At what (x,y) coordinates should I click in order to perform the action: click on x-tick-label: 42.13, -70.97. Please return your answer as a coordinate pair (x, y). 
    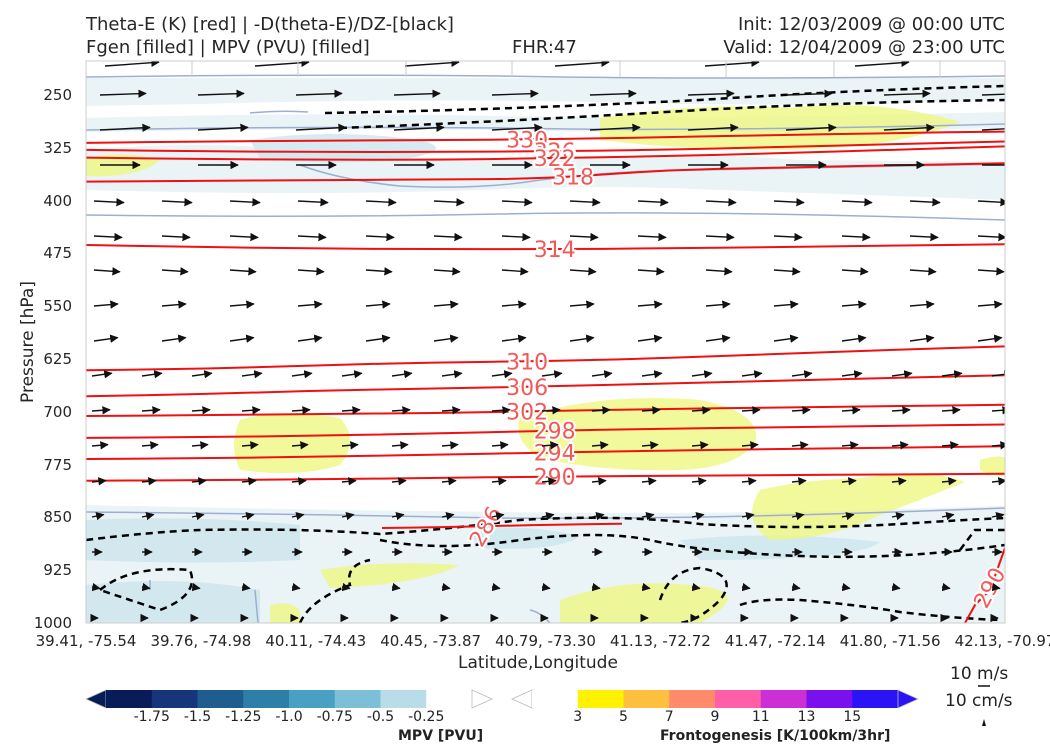
    Looking at the image, I should click on (1002, 641).